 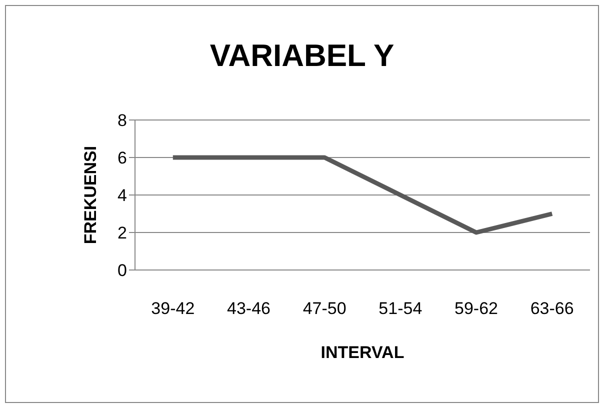 What do you see at coordinates (400, 308) in the screenshot?
I see `x-tick-label: 51-54` at bounding box center [400, 308].